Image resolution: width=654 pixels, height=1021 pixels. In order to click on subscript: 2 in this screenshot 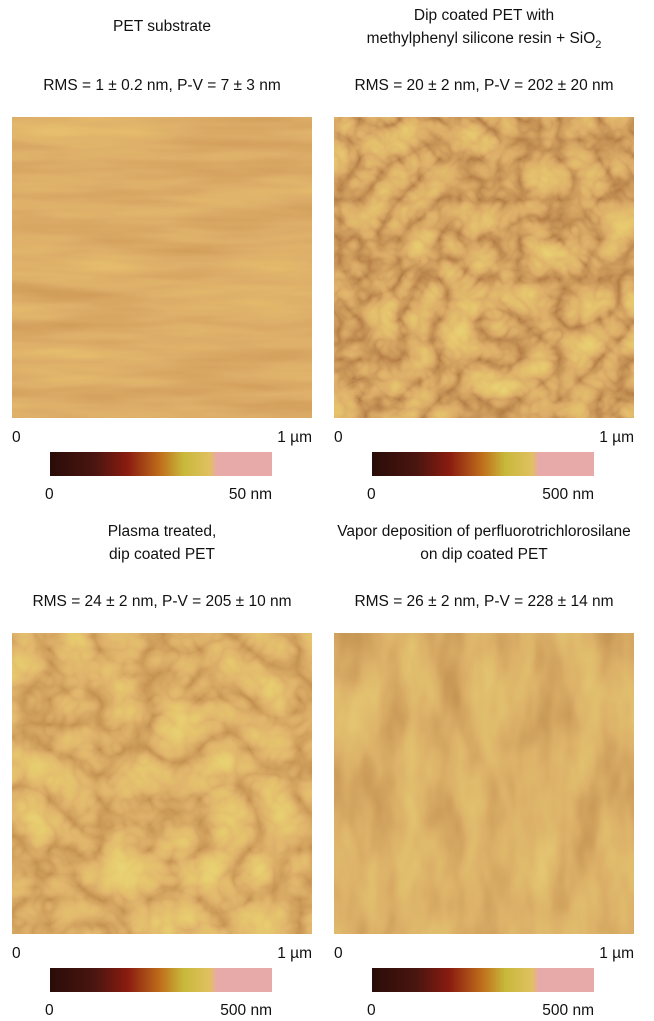, I will do `click(598, 45)`.